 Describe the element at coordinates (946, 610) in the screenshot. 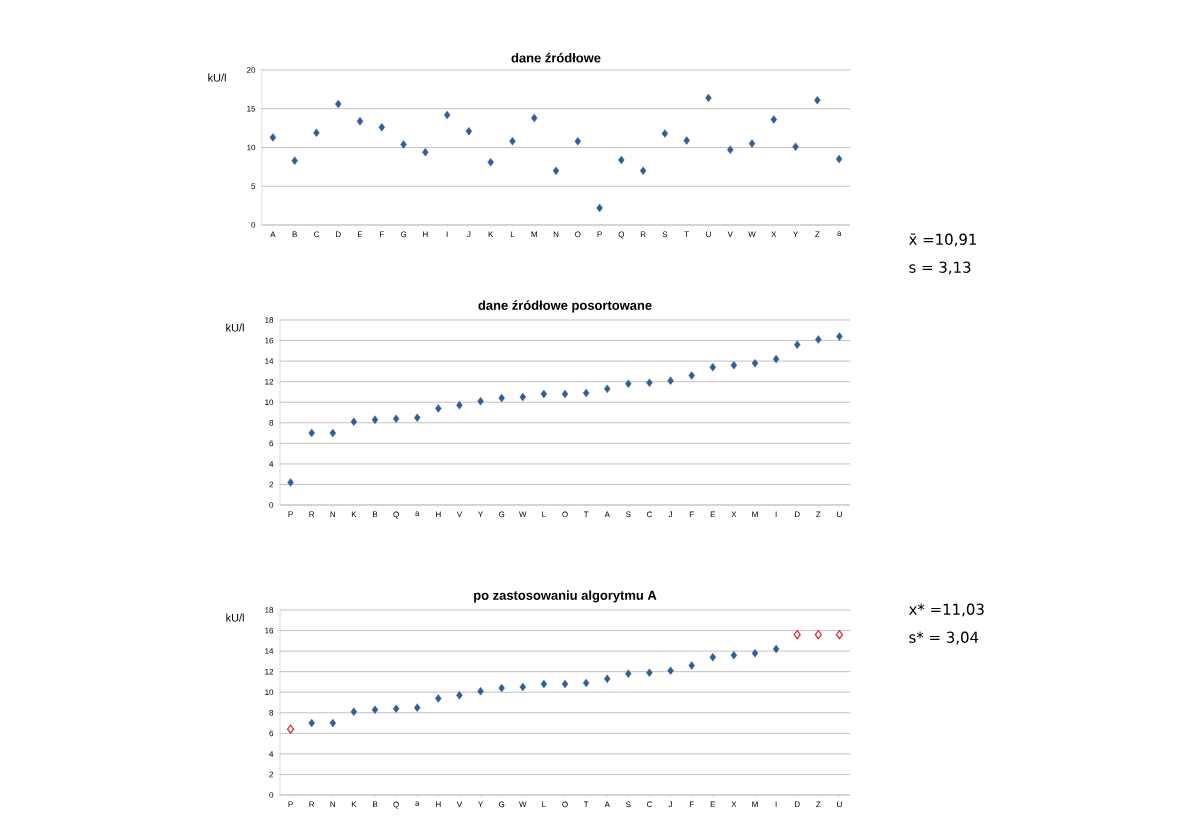

I see `text: x* =11,03` at that location.